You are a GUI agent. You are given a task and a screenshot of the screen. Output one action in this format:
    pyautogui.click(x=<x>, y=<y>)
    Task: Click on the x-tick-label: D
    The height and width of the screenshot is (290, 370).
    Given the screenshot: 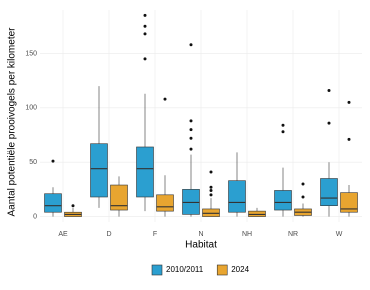 What is the action you would take?
    pyautogui.click(x=108, y=234)
    